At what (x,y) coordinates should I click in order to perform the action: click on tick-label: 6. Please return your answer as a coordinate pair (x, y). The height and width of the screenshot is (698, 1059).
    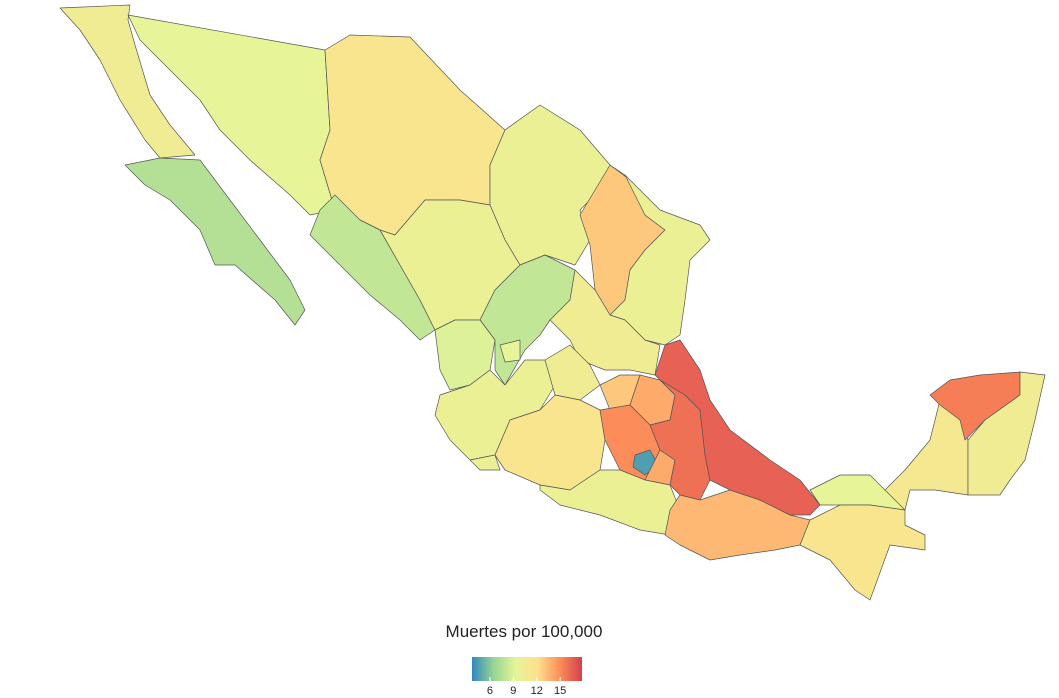
    Looking at the image, I should click on (490, 691).